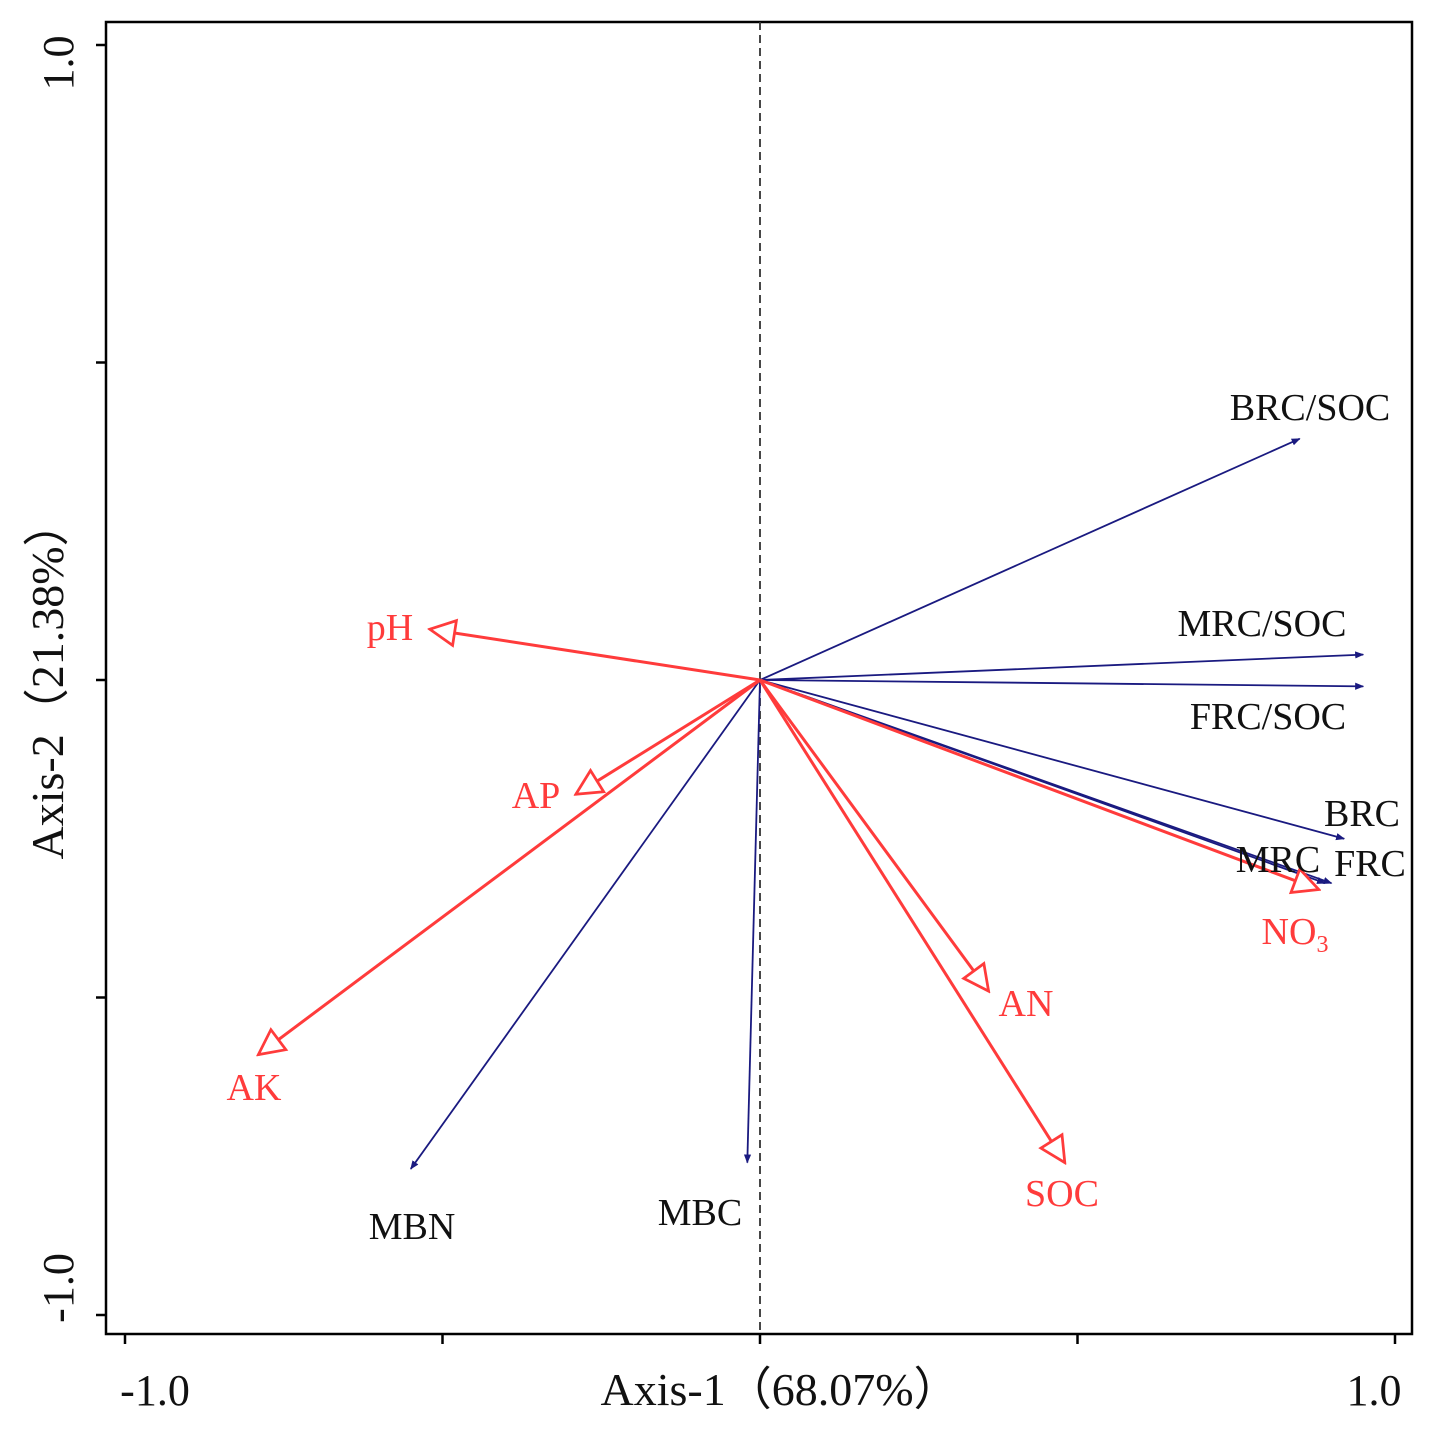  I want to click on vector-frc, so click(1046, 782).